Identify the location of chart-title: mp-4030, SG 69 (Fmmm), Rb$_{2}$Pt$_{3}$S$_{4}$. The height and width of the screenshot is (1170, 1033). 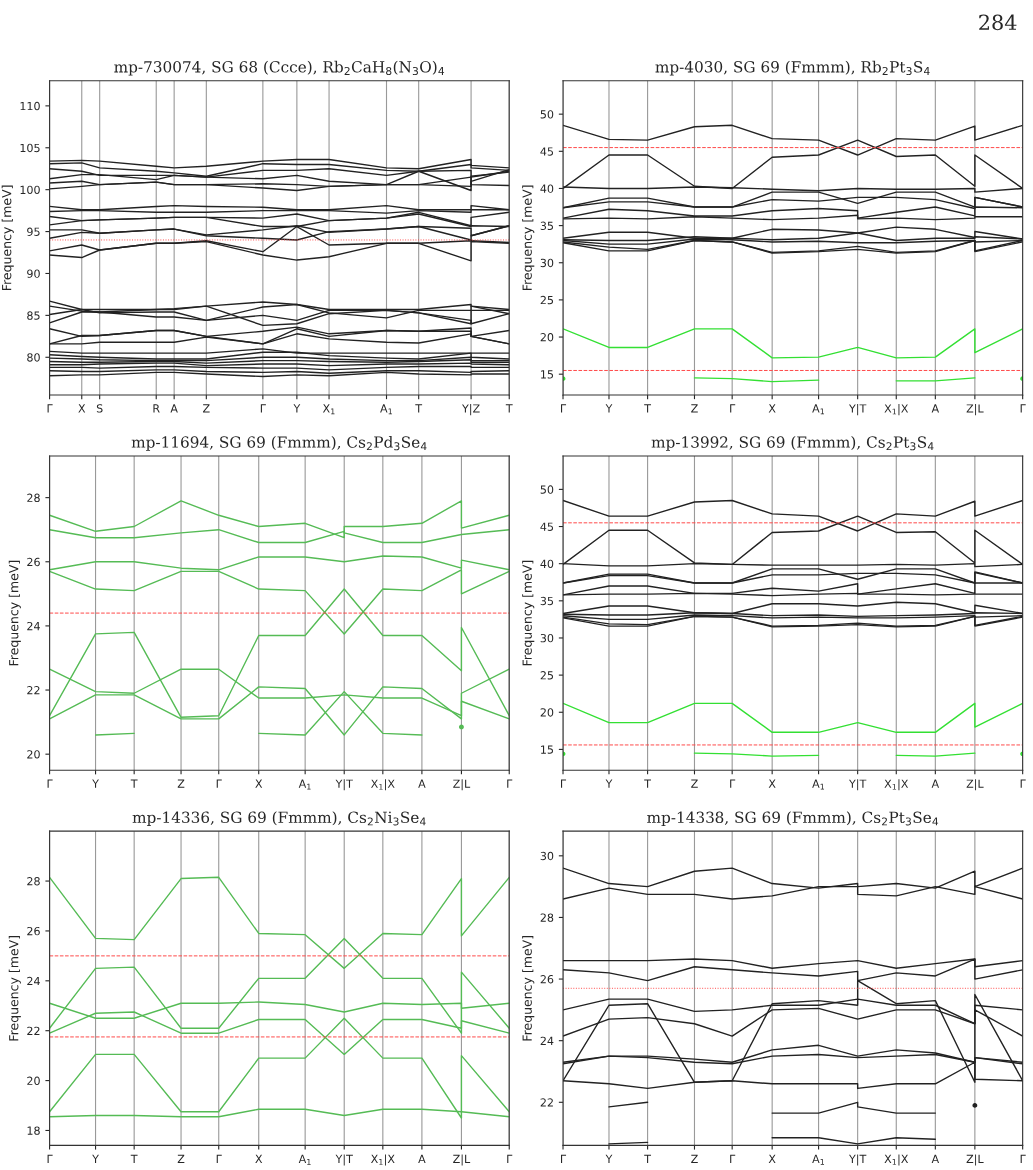
(792, 68).